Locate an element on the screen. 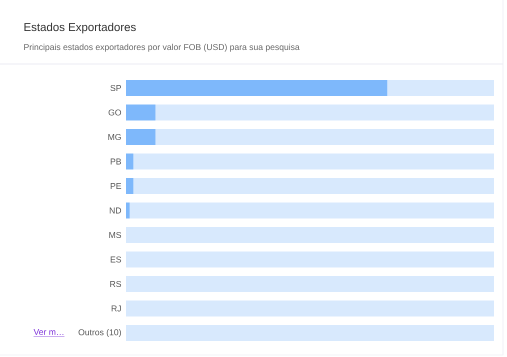 Image resolution: width=507 pixels, height=357 pixels. chart-title: Estados Exportadores is located at coordinates (80, 28).